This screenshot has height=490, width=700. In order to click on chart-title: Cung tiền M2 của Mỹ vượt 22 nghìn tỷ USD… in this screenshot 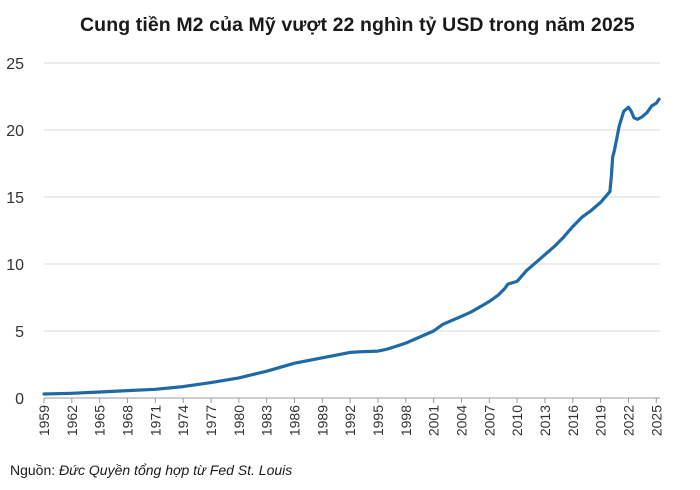, I will do `click(357, 25)`.